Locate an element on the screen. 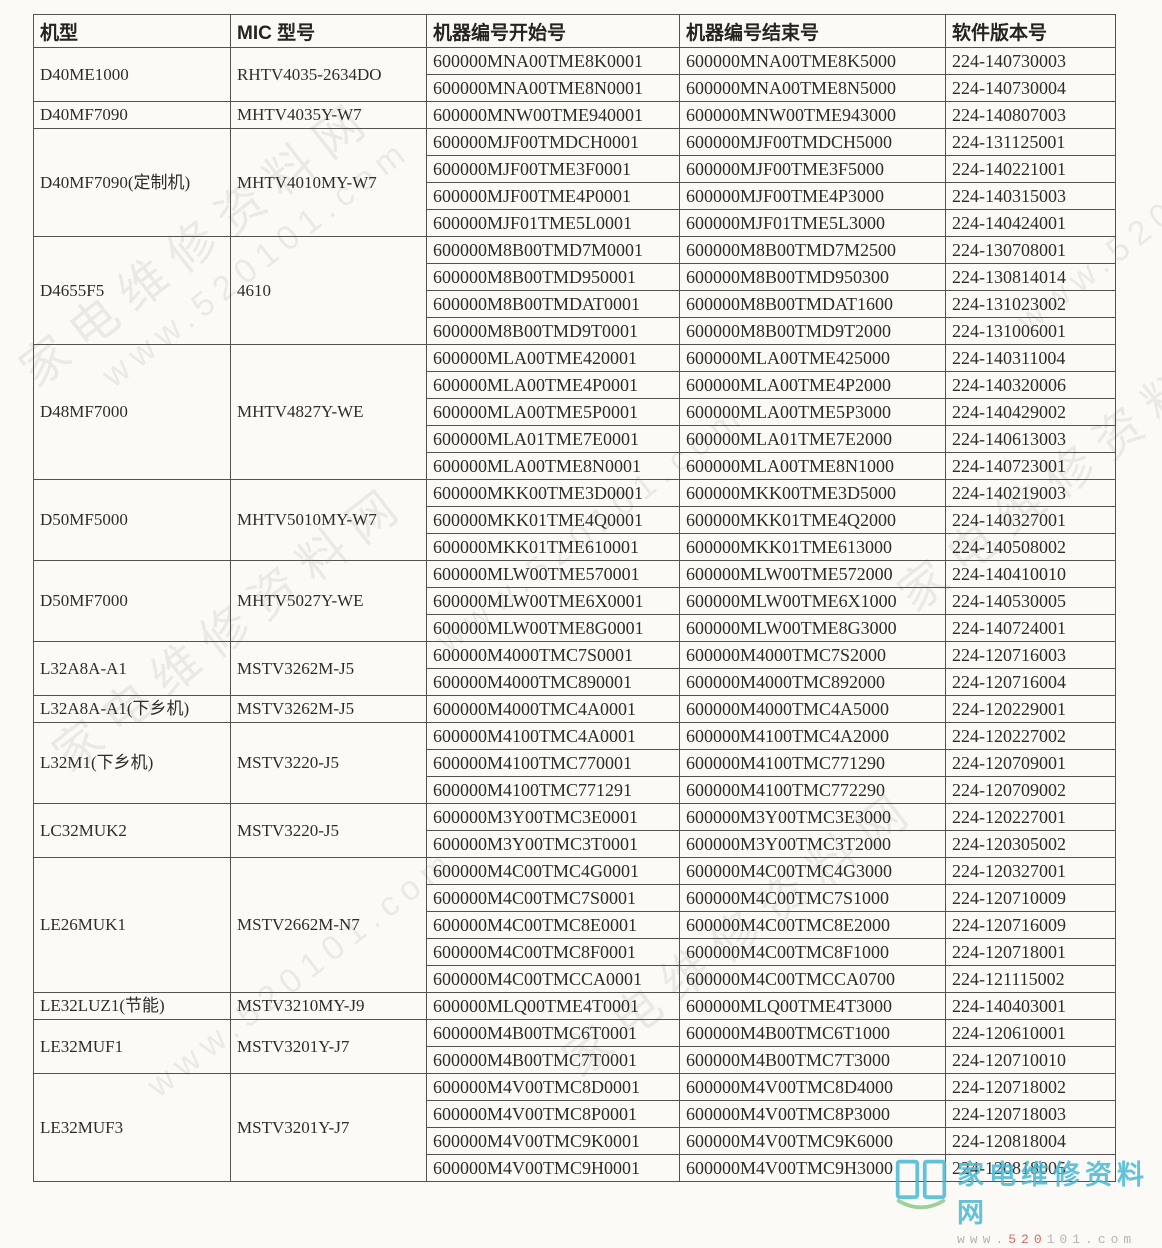 The width and height of the screenshot is (1162, 1248). software-version-cell: 224-140730003 is located at coordinates (1030, 61).